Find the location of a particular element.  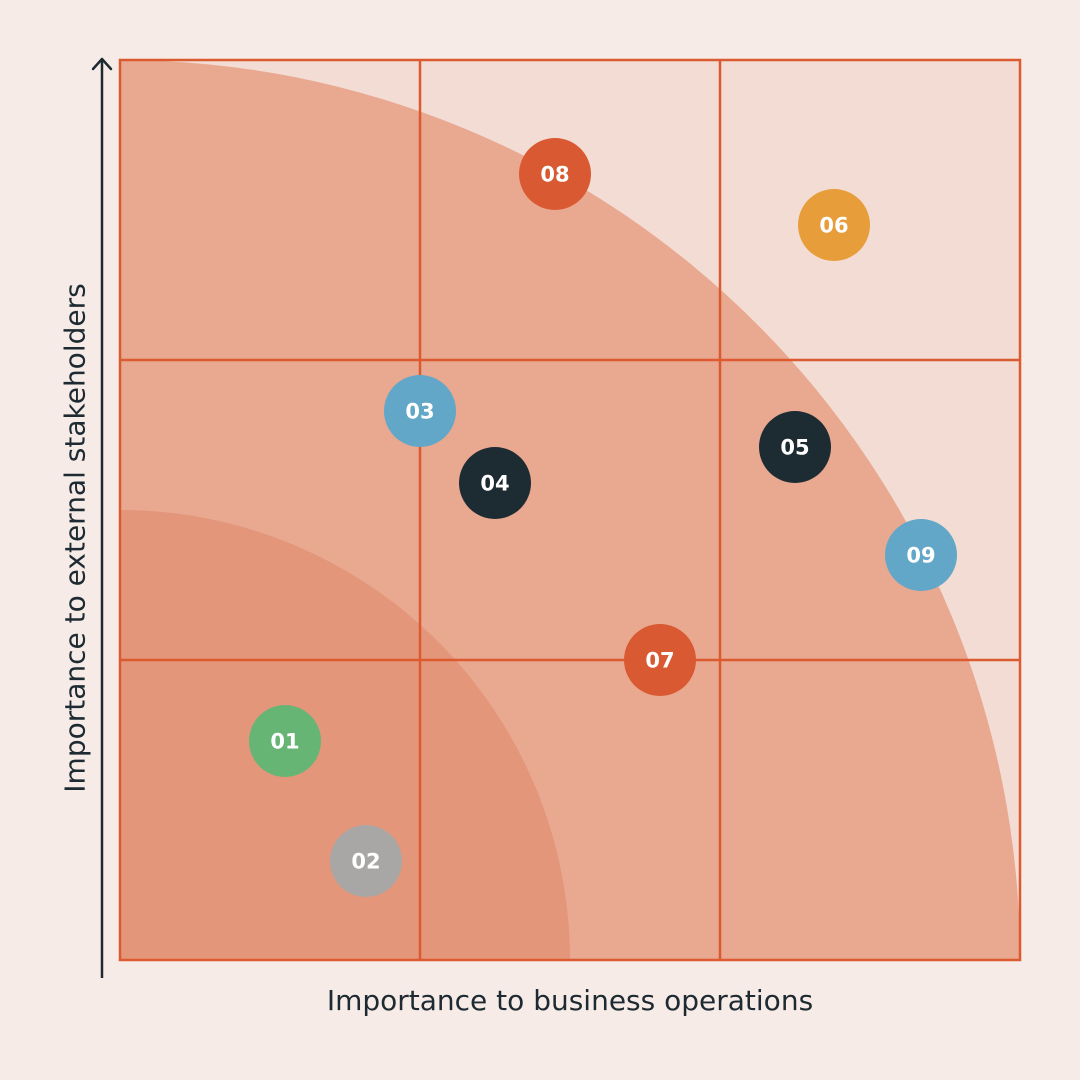

point-label-03: 03 is located at coordinates (419, 412).